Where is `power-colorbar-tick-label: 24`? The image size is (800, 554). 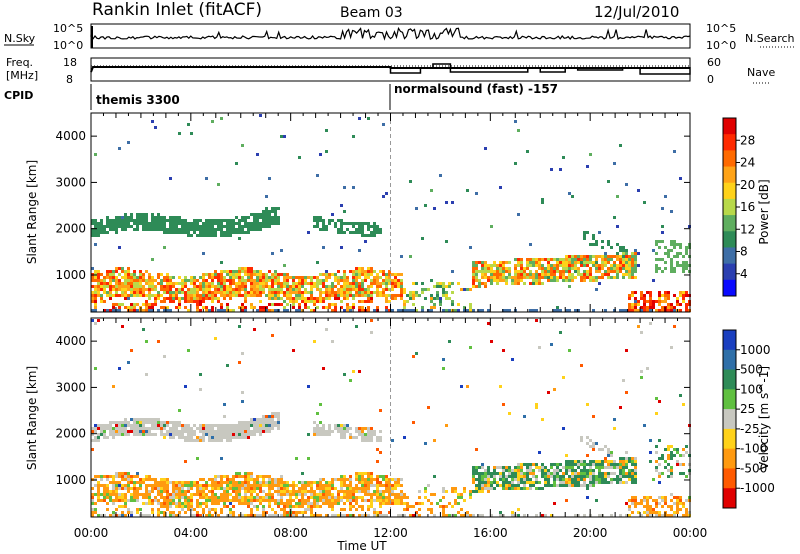
power-colorbar-tick-label: 24 is located at coordinates (747, 163).